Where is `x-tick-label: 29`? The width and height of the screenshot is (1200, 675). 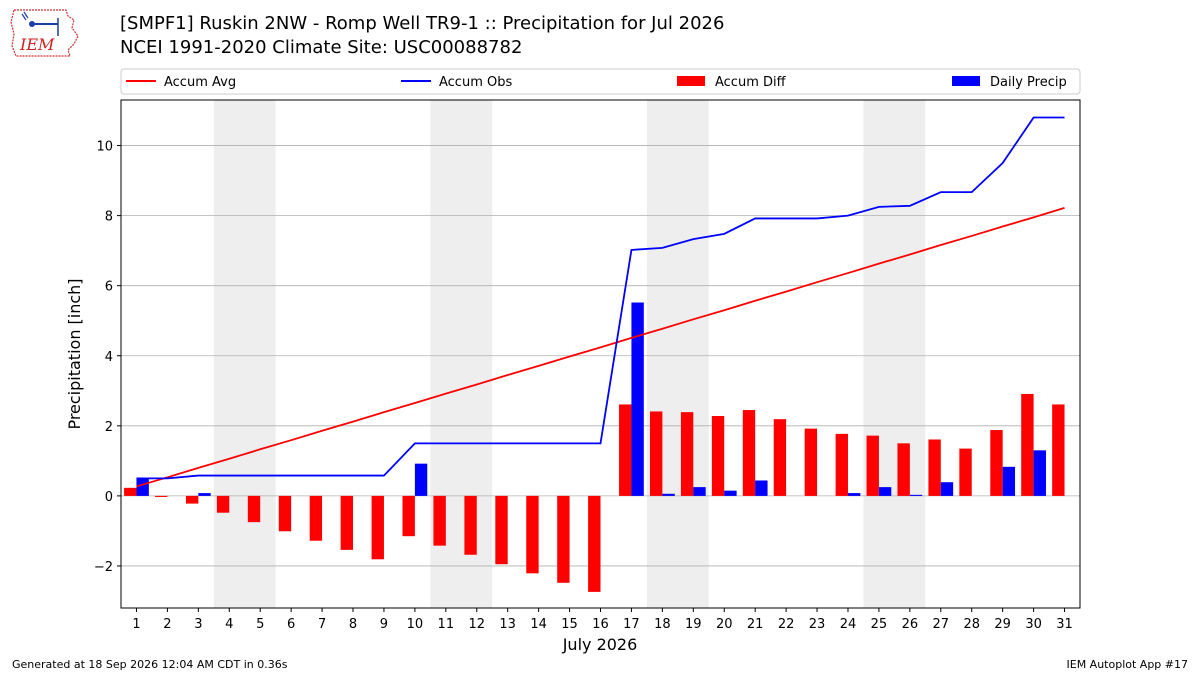 x-tick-label: 29 is located at coordinates (1002, 624).